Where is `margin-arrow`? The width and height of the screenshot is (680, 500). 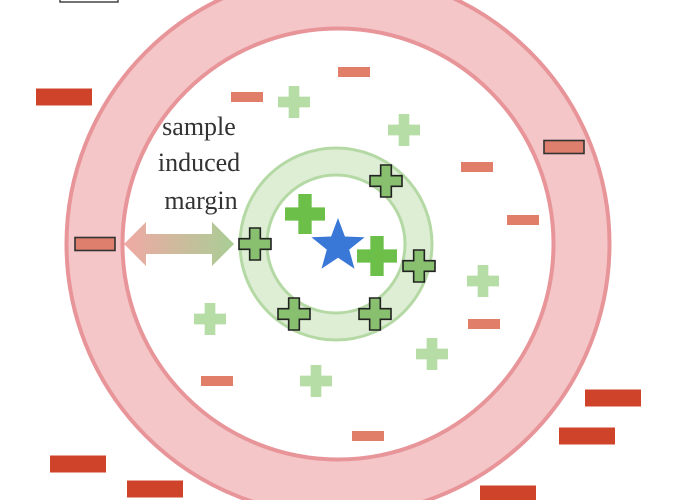 margin-arrow is located at coordinates (179, 244).